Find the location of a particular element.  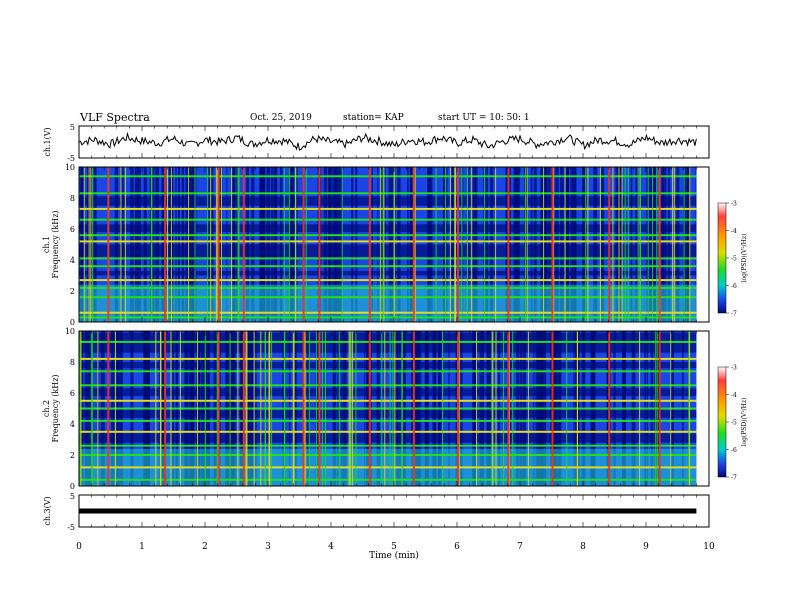

ch2-spectrogram-colorbar-tick-label: -4 is located at coordinates (734, 395).